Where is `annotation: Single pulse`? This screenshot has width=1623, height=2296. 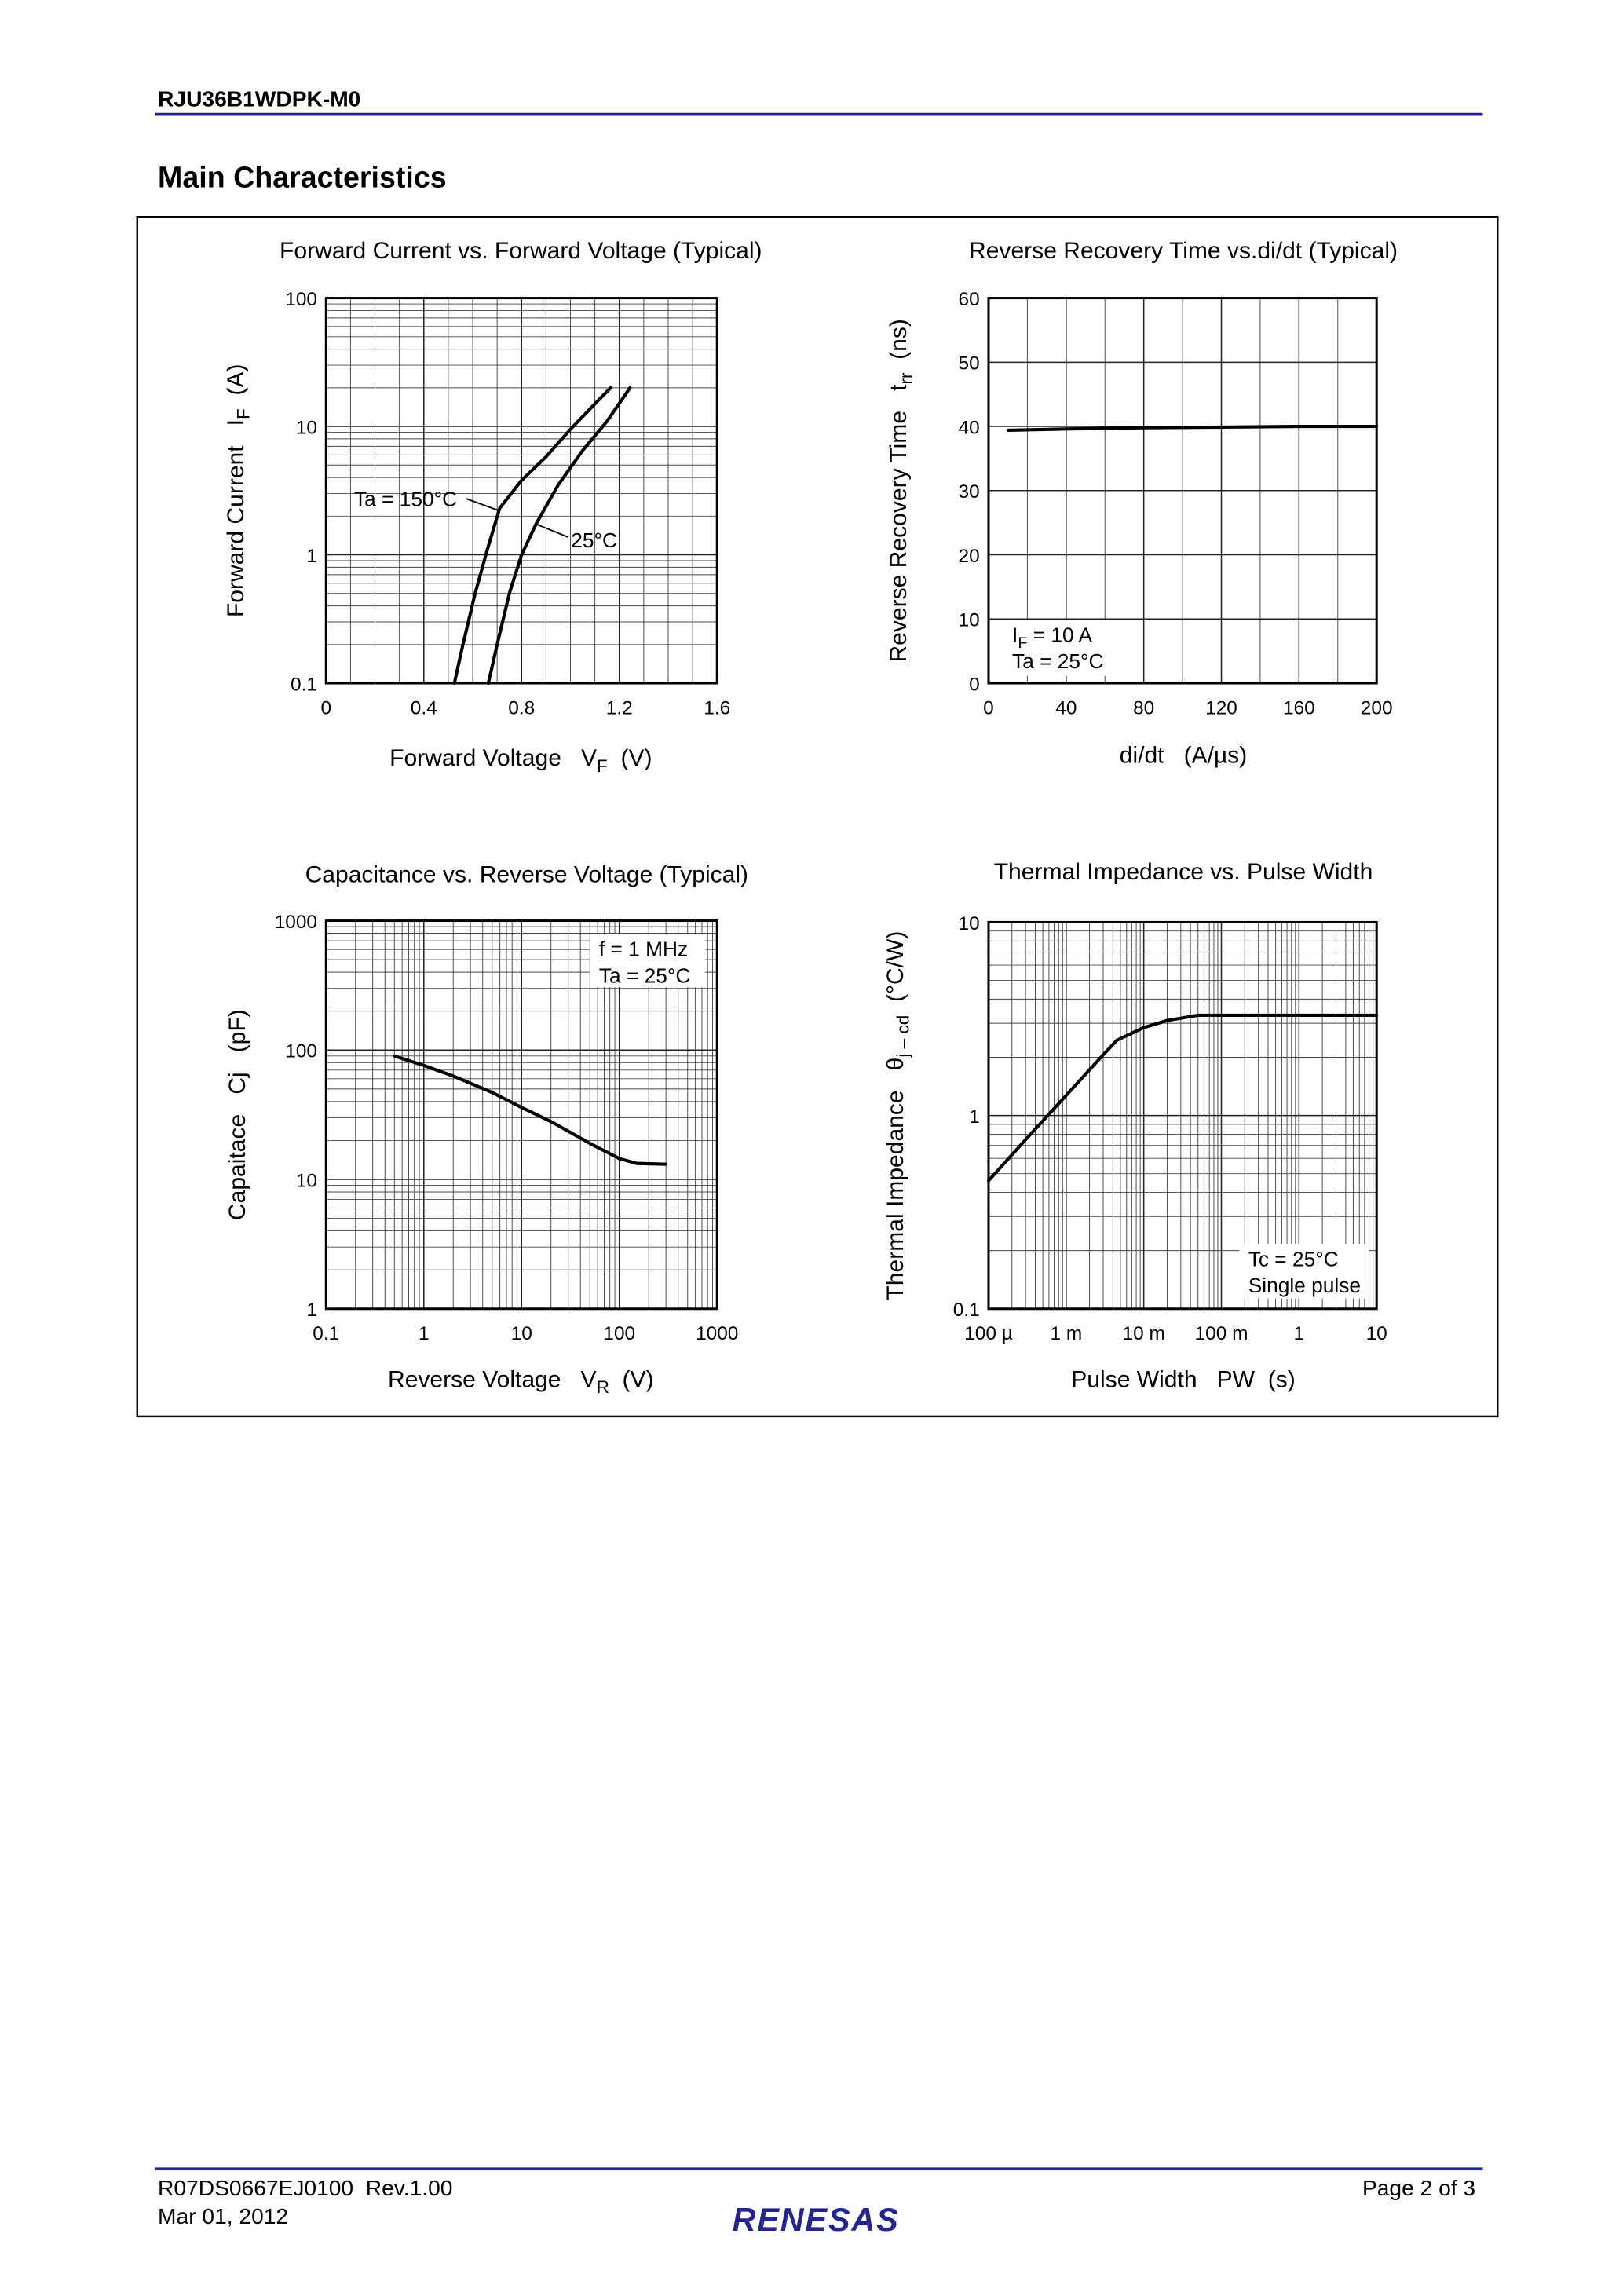
annotation: Single pulse is located at coordinates (1304, 1285).